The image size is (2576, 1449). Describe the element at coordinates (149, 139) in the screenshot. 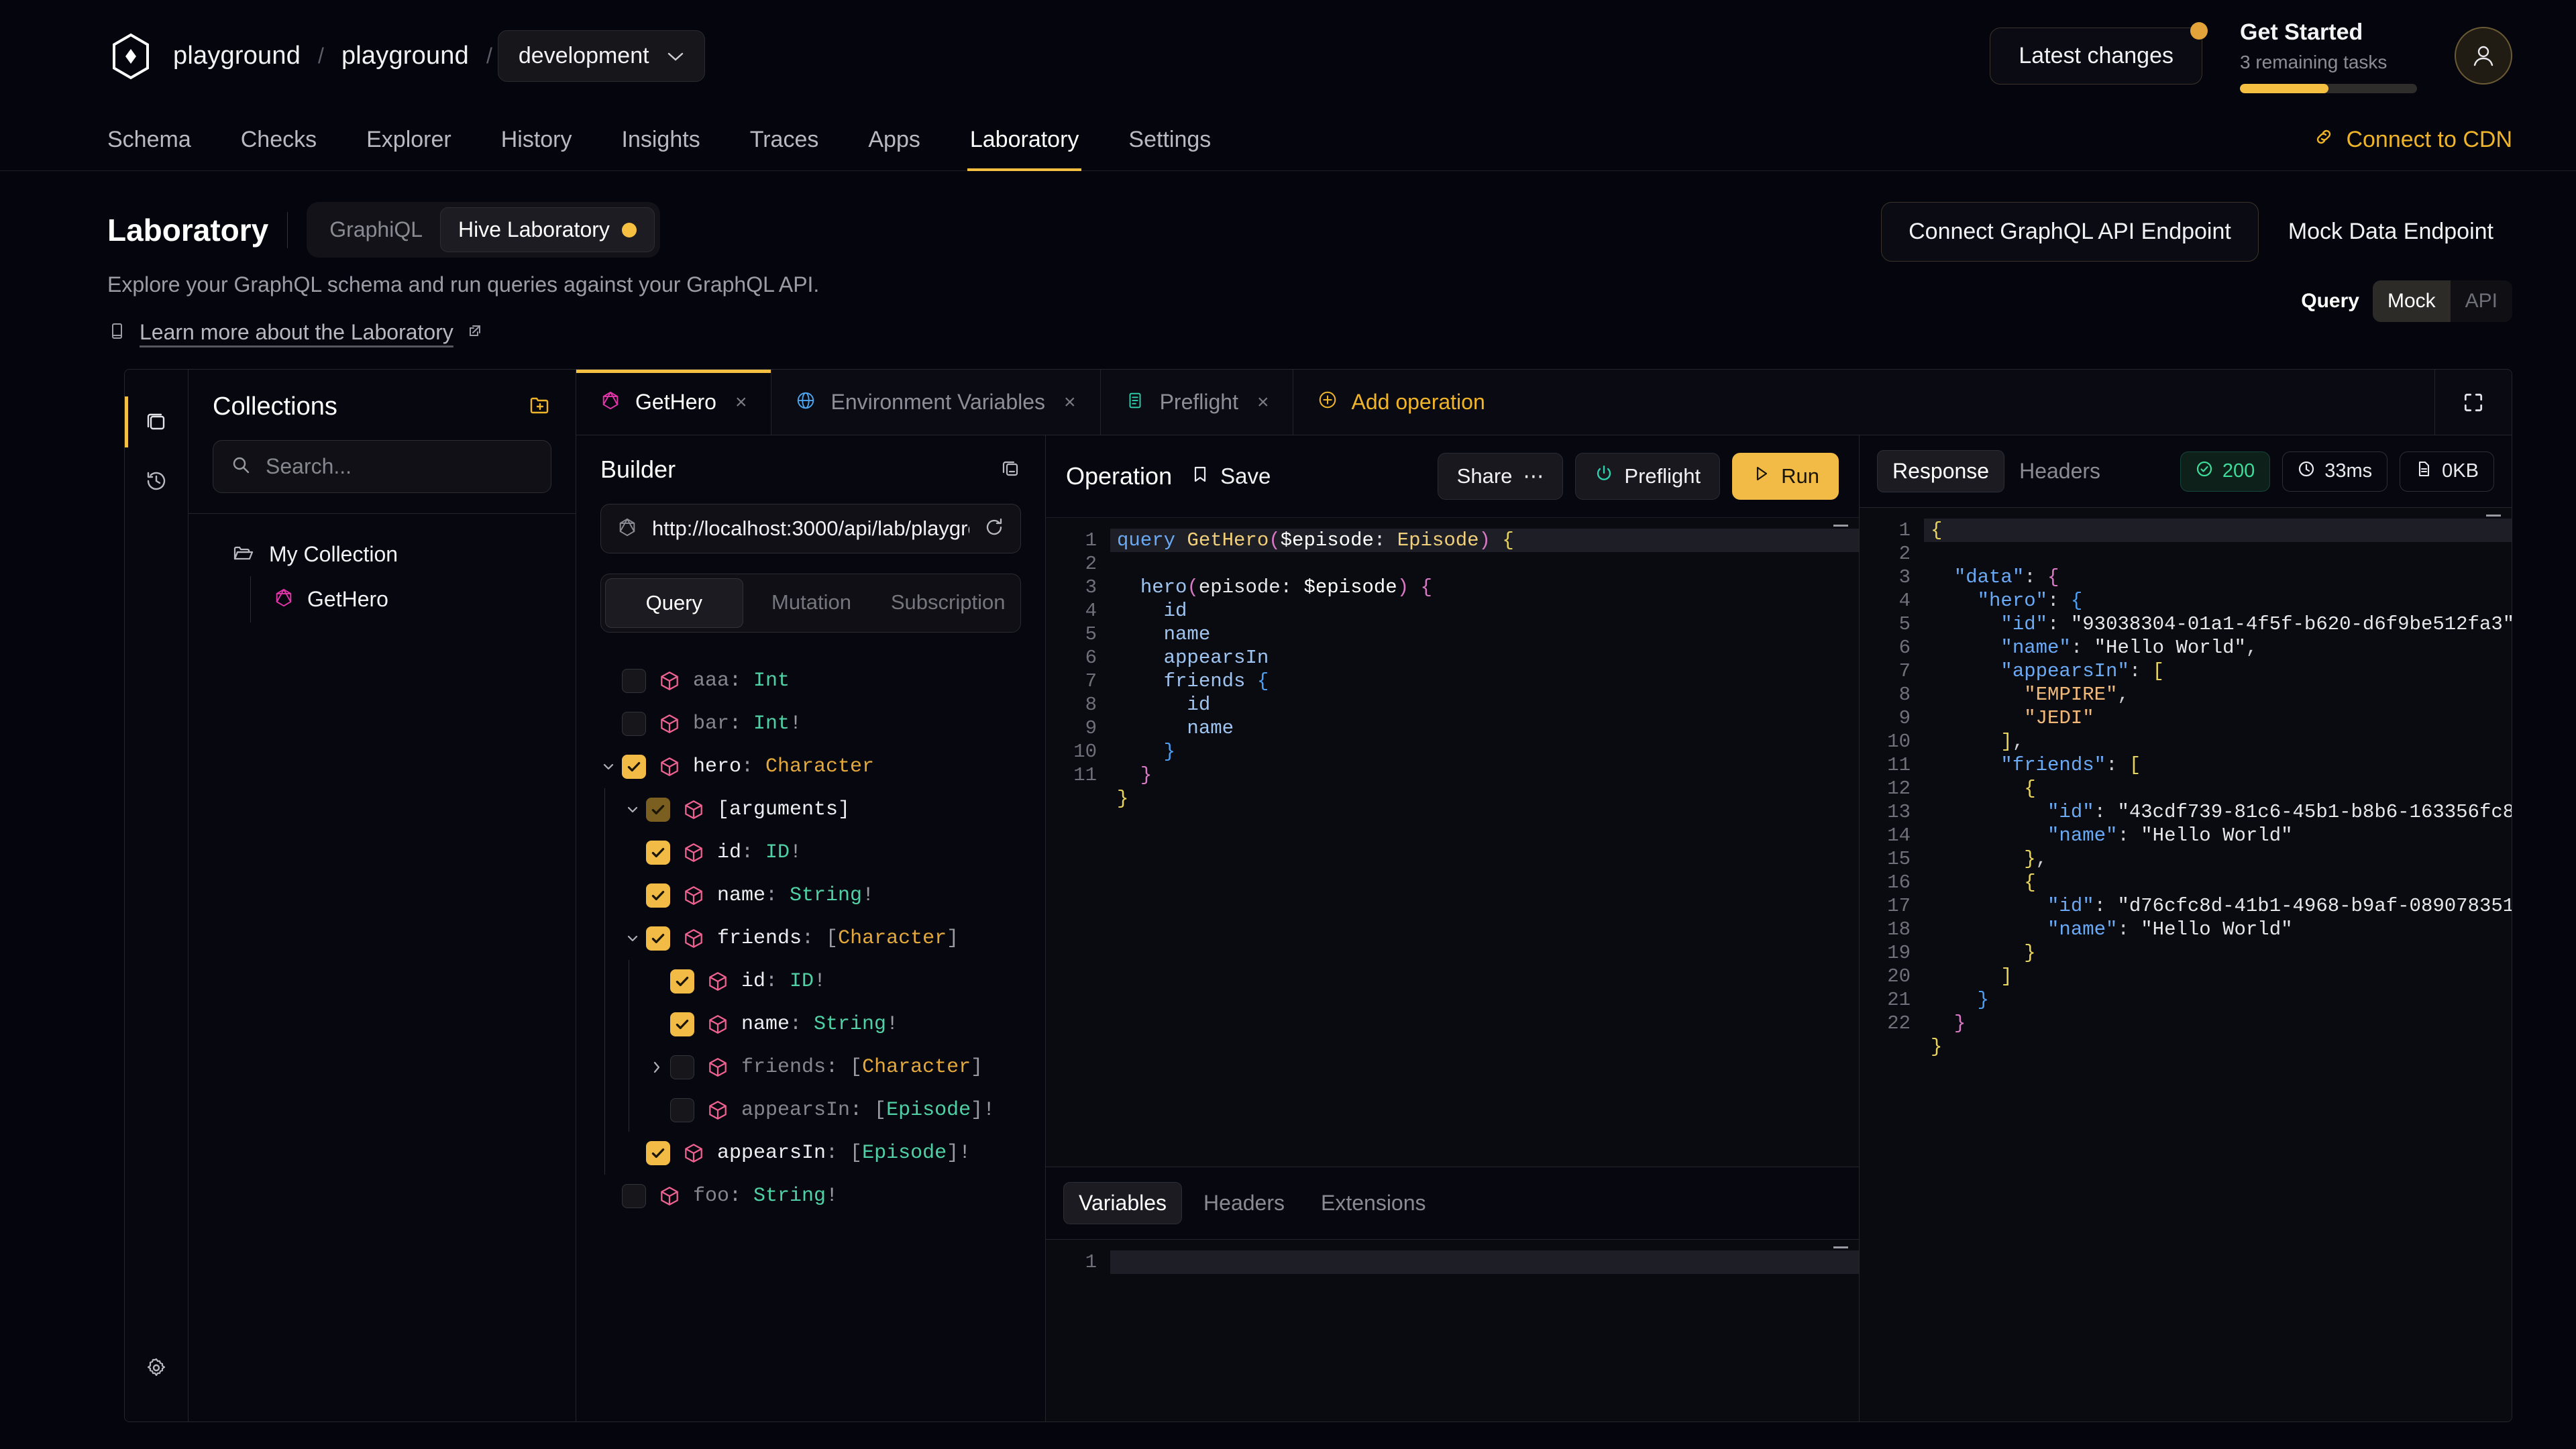

I see `nav-item-schema: Schema` at that location.